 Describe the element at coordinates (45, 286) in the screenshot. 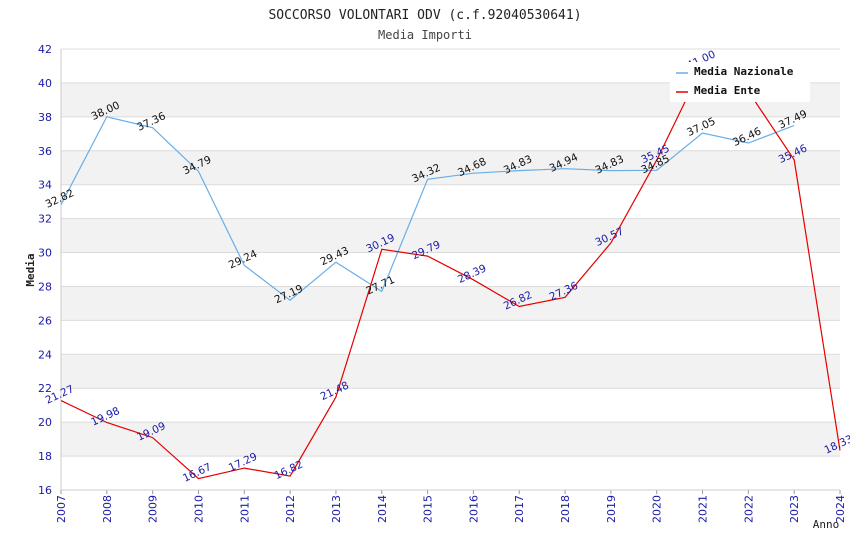

I see `y-tick-label: 28` at that location.